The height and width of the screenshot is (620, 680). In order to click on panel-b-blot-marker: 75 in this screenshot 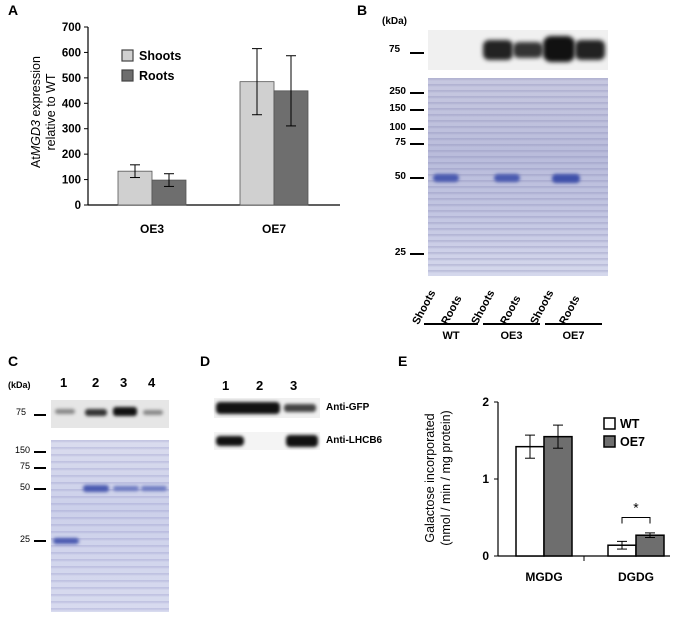, I will do `click(395, 49)`.